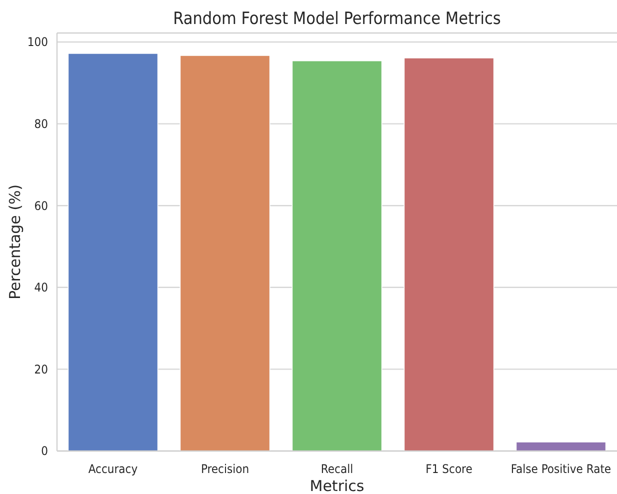  What do you see at coordinates (15, 242) in the screenshot?
I see `y-axis-title: Percentage (%)` at bounding box center [15, 242].